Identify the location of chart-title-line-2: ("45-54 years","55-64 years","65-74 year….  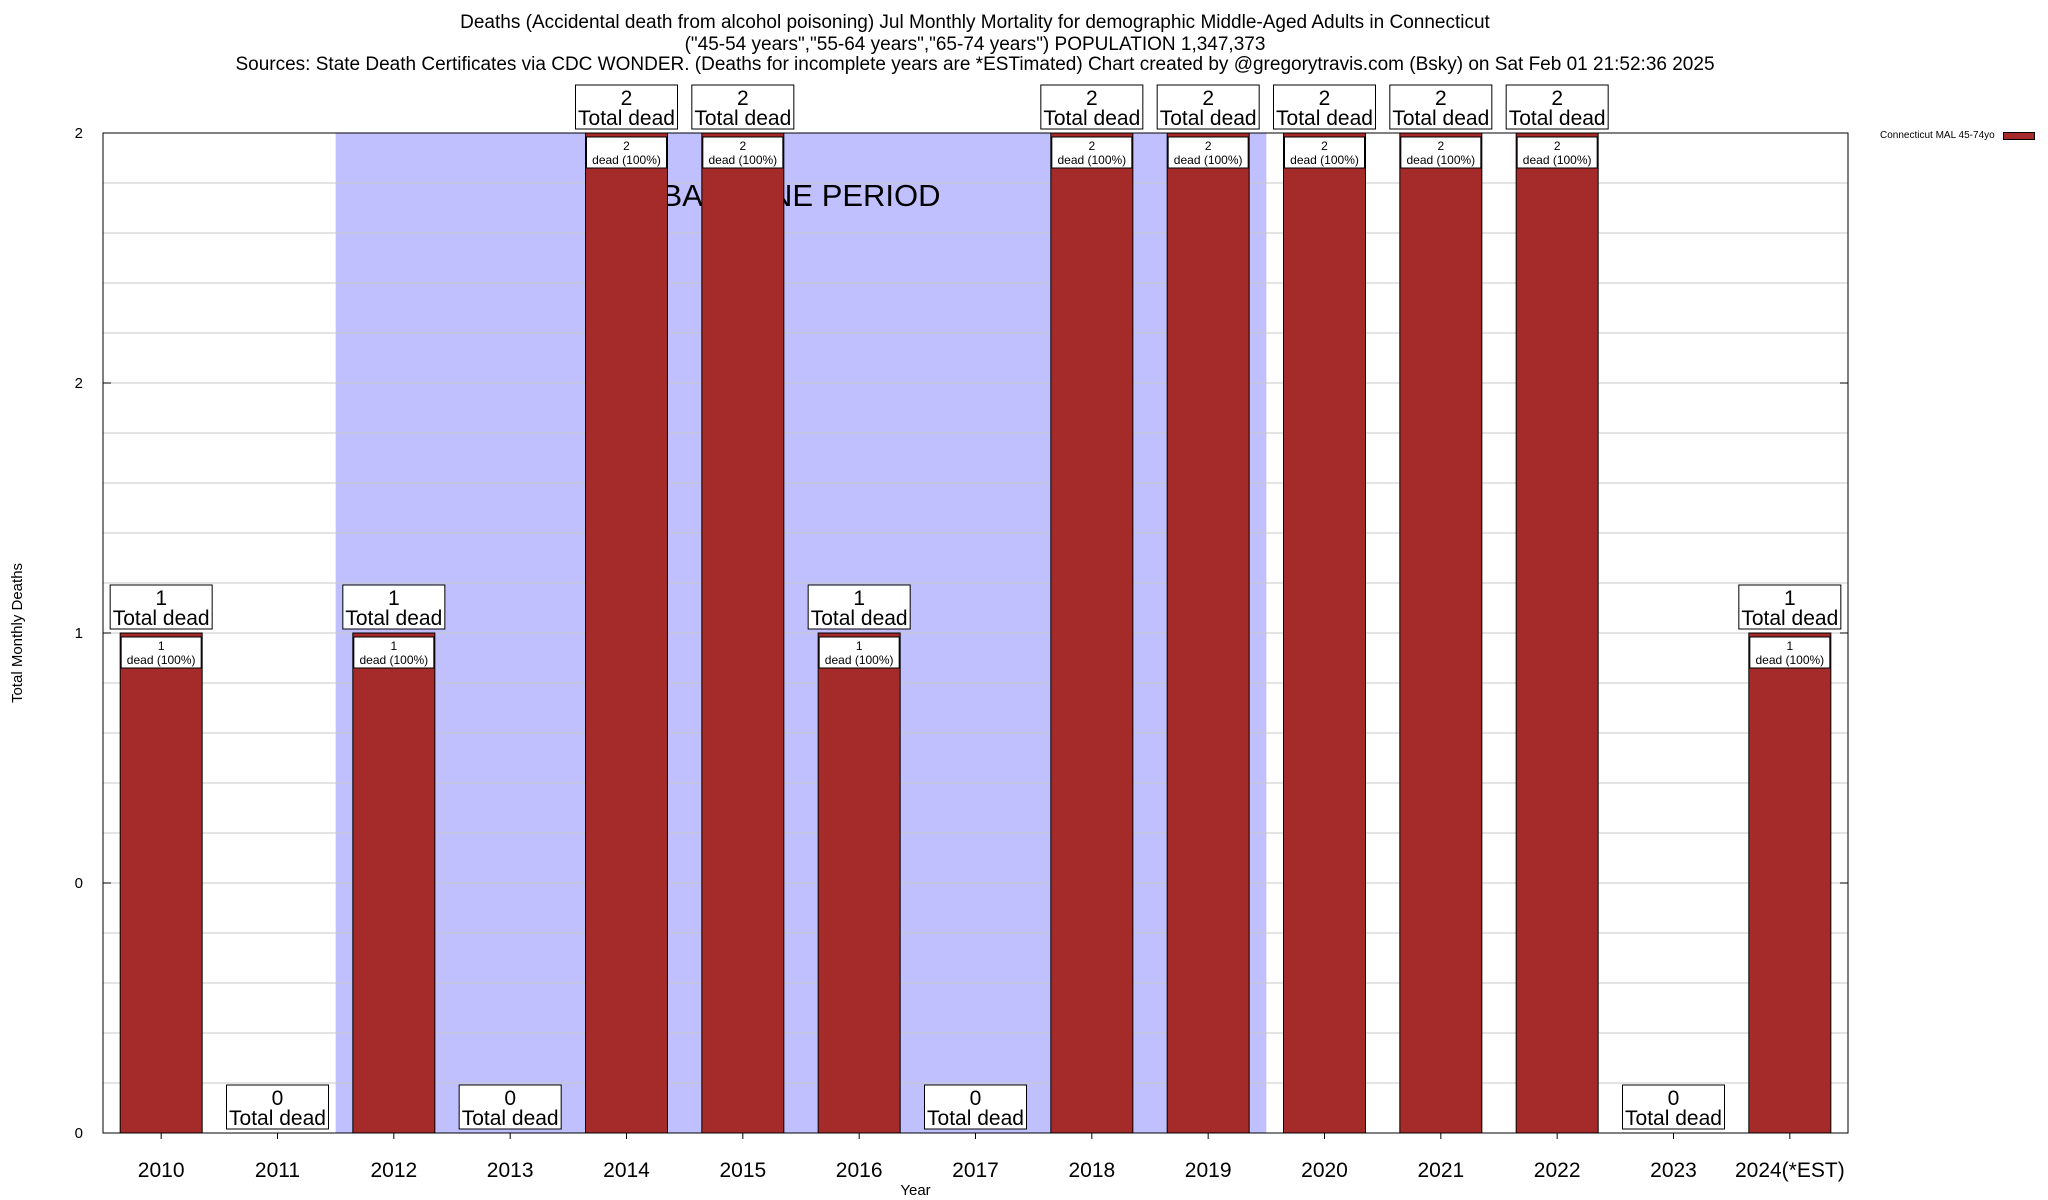
(975, 44).